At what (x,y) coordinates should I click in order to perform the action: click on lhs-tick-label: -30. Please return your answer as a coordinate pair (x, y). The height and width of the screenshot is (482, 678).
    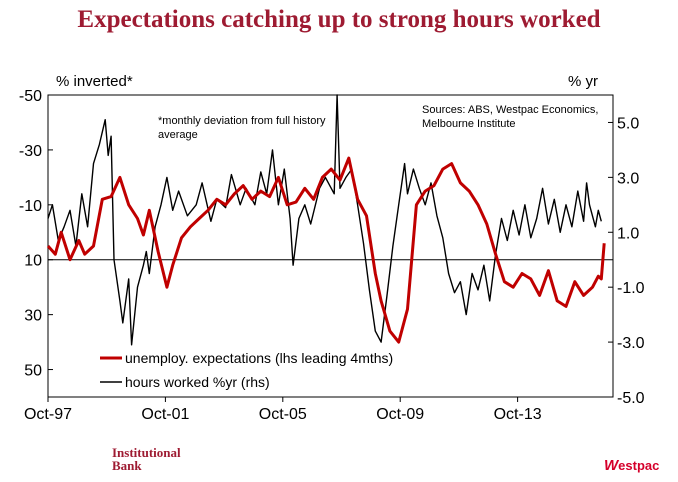
    Looking at the image, I should click on (30, 151).